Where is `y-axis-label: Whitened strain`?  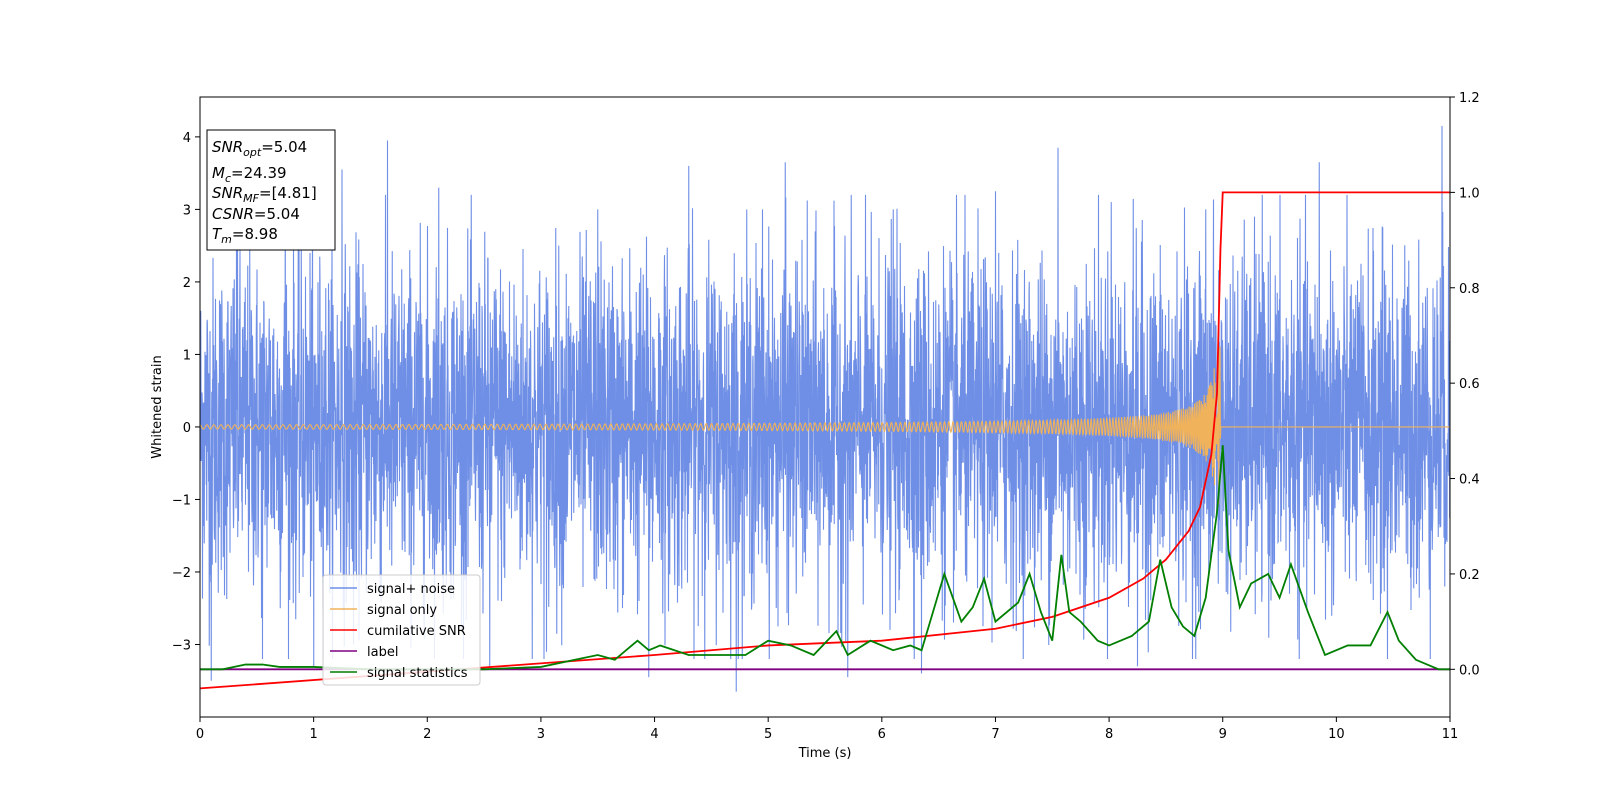
y-axis-label: Whitened strain is located at coordinates (157, 406).